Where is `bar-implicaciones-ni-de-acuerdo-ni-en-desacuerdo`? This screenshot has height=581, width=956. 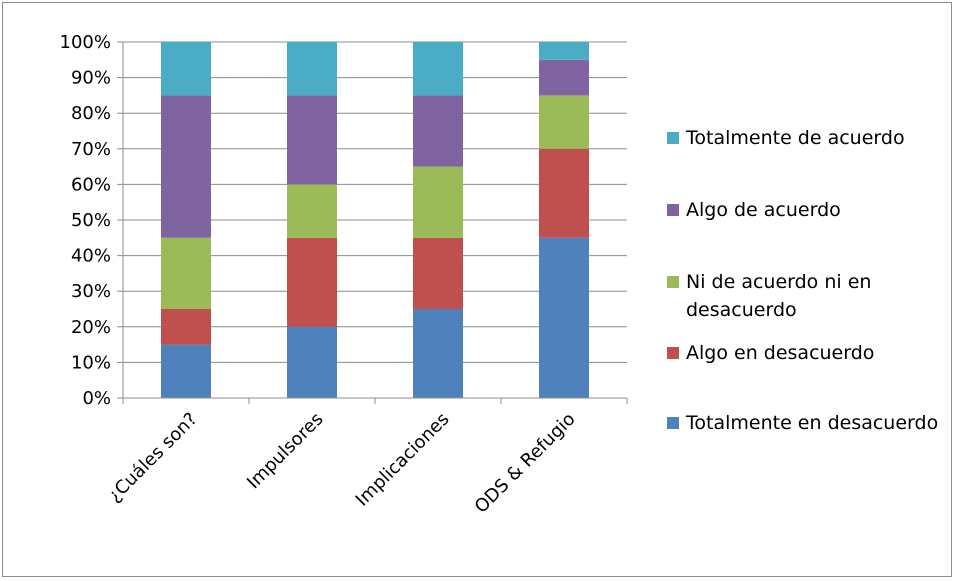 bar-implicaciones-ni-de-acuerdo-ni-en-desacuerdo is located at coordinates (438, 202).